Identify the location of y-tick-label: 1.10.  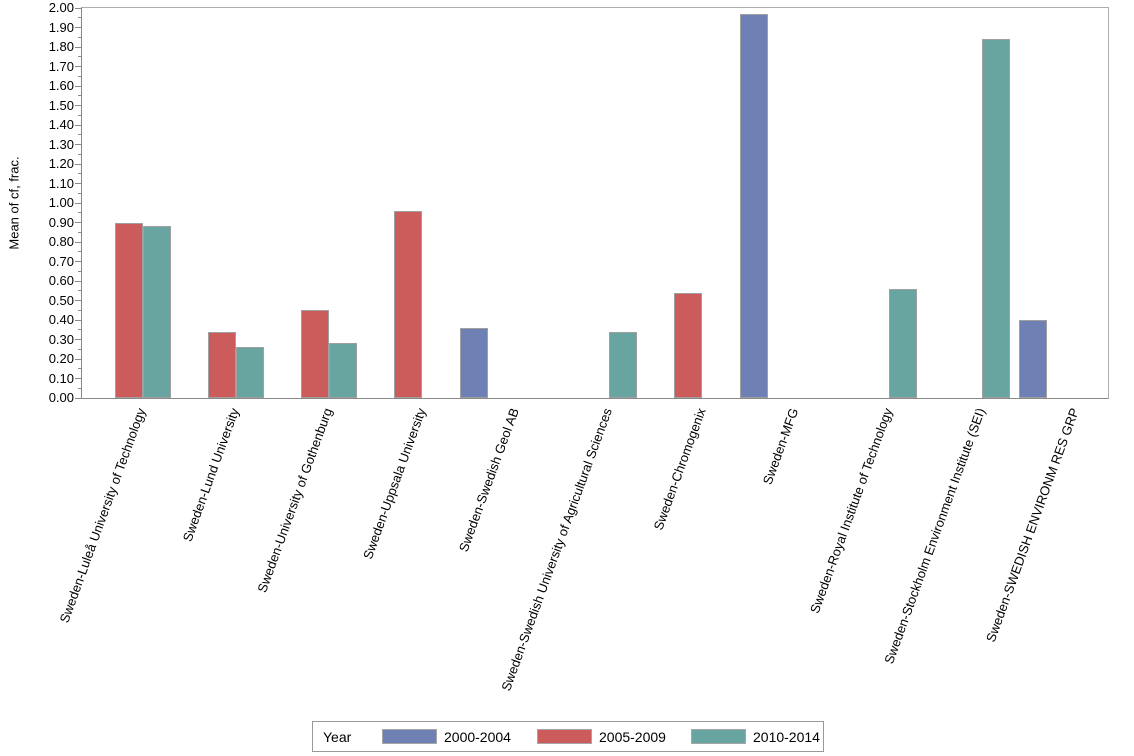
(61, 183).